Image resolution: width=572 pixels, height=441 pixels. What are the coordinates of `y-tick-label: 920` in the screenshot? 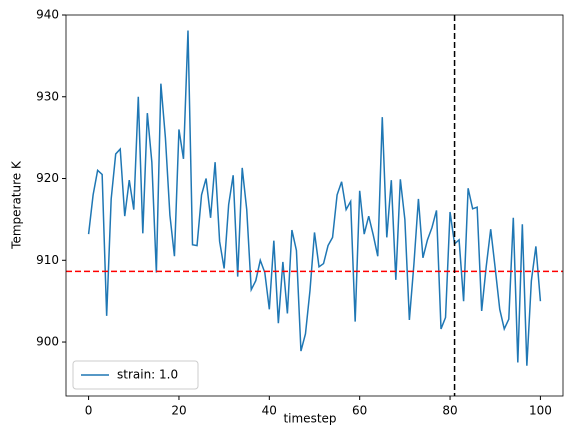 It's located at (47, 178).